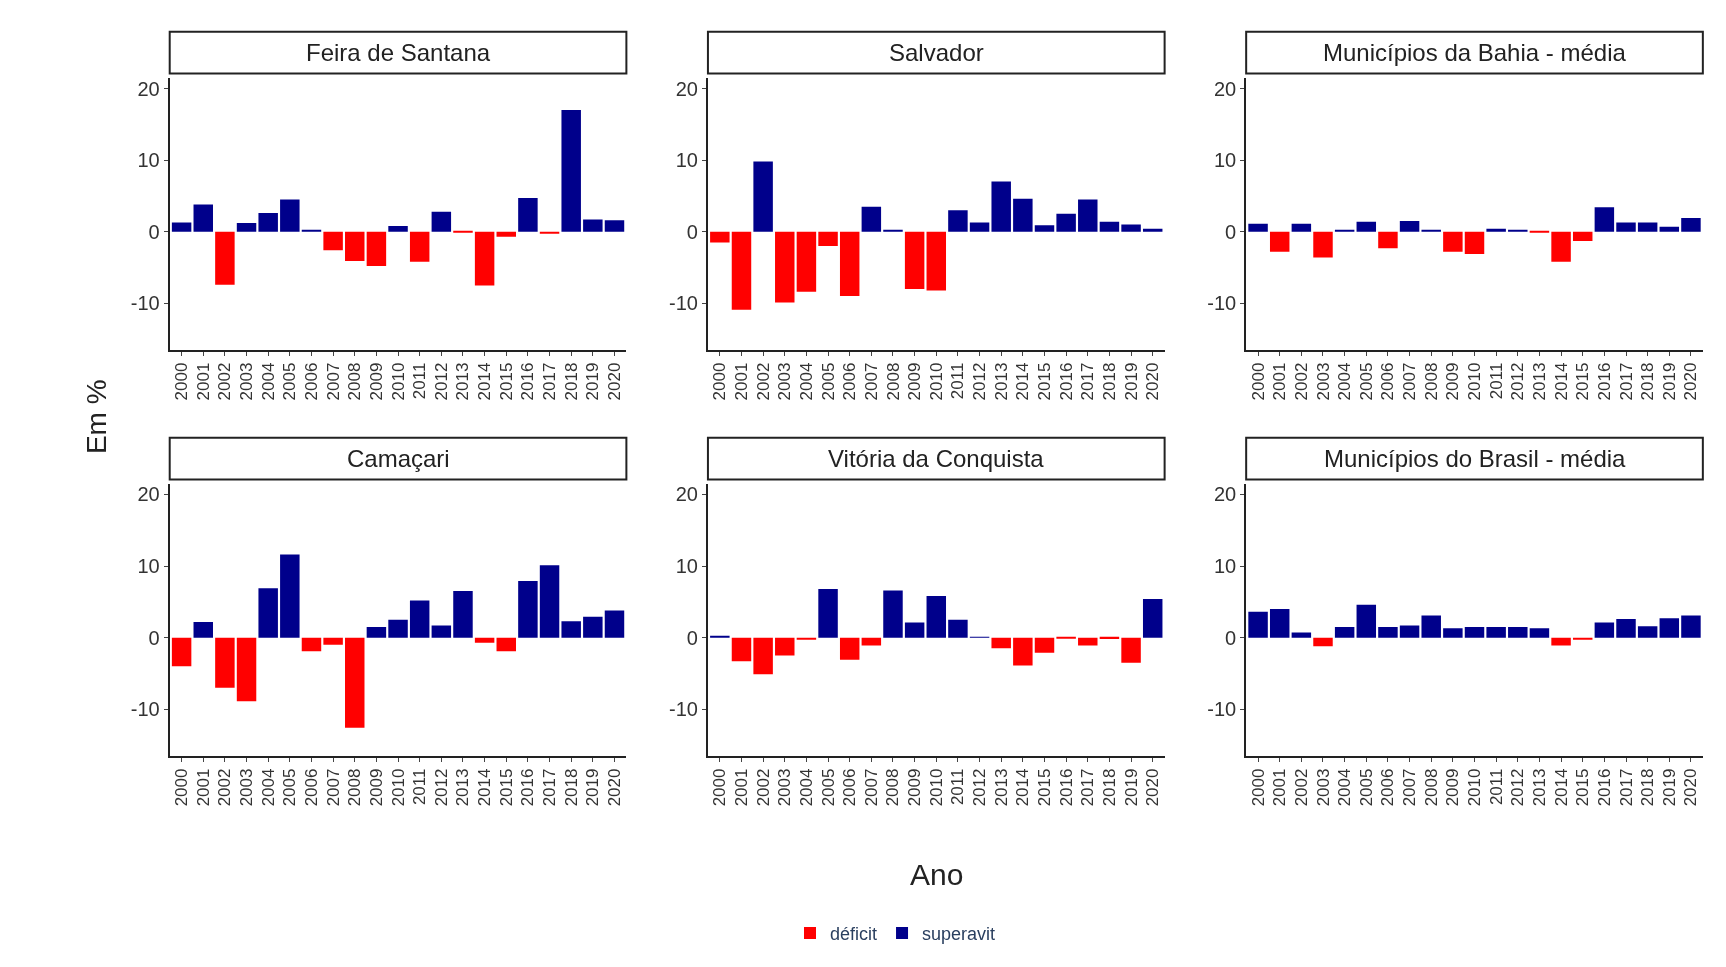  What do you see at coordinates (148, 160) in the screenshot?
I see `y-tick-label: 10` at bounding box center [148, 160].